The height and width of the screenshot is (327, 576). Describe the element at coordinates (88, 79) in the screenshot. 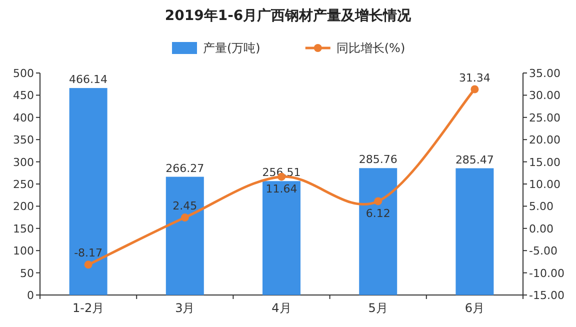

I see `data-label: 466.14` at that location.